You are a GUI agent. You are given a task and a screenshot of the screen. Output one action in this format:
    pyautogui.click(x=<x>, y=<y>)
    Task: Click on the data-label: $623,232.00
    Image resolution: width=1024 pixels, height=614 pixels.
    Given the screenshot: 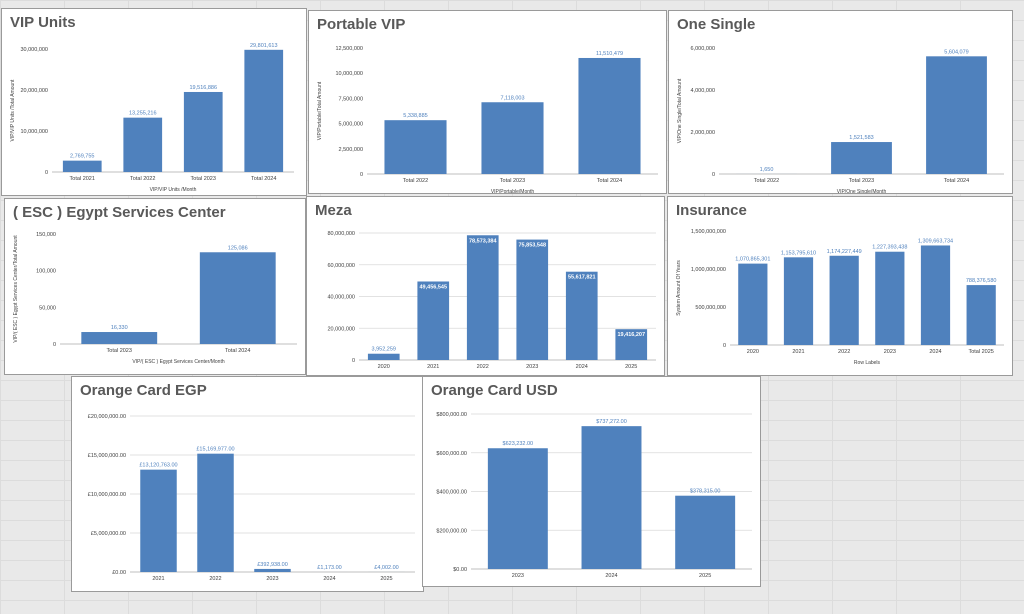 What is the action you would take?
    pyautogui.click(x=518, y=444)
    